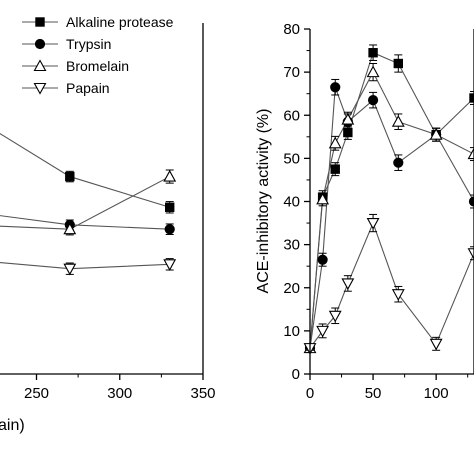  What do you see at coordinates (40, 65) in the screenshot?
I see `legend-bromelain-marker` at bounding box center [40, 65].